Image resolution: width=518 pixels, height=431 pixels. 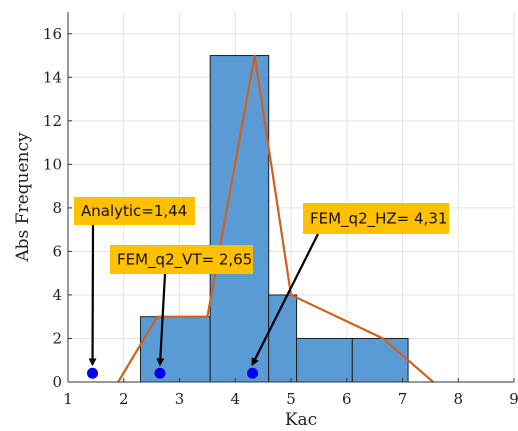 I want to click on x-tick-label: 8, so click(x=458, y=399).